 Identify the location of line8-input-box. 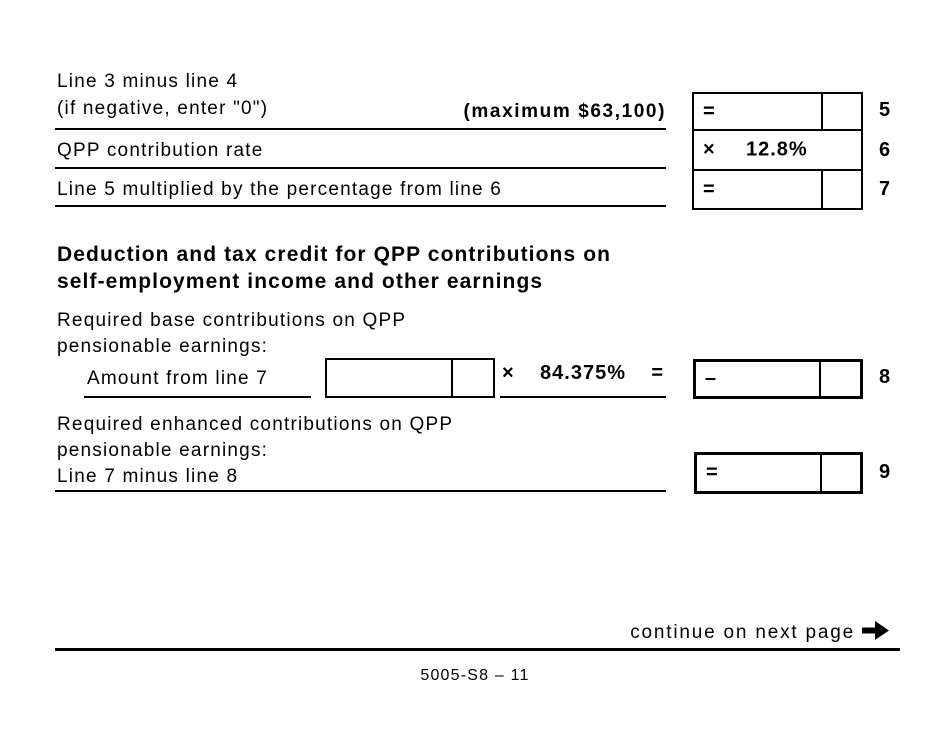
(410, 378).